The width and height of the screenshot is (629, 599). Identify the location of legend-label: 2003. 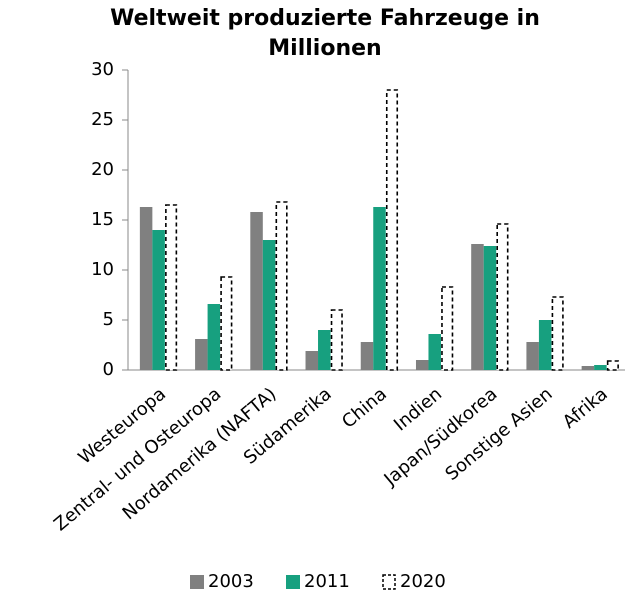
(231, 581).